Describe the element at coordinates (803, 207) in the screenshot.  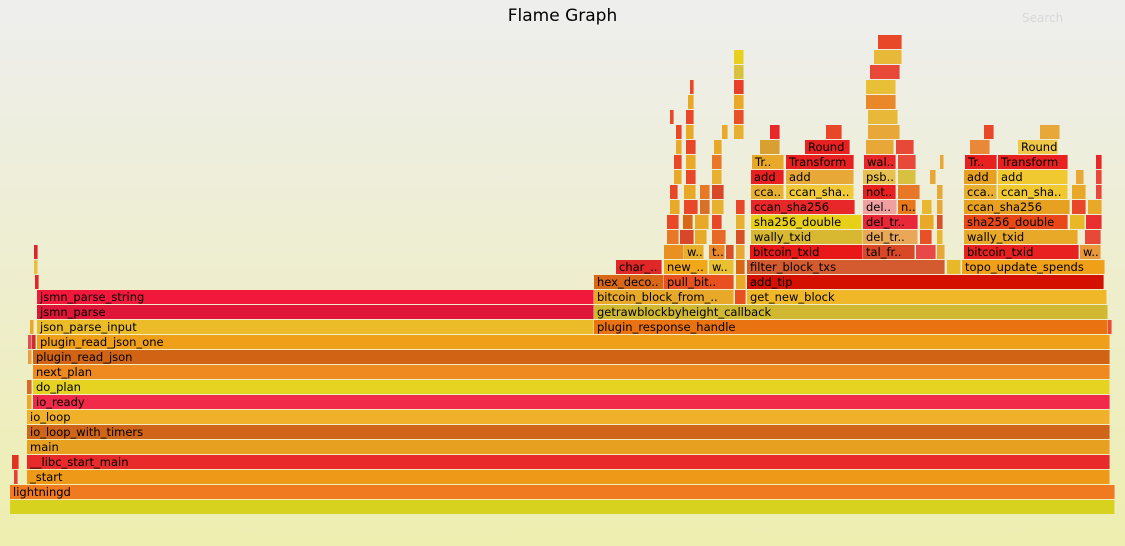
I see `flame-frame: ccan_sha256` at that location.